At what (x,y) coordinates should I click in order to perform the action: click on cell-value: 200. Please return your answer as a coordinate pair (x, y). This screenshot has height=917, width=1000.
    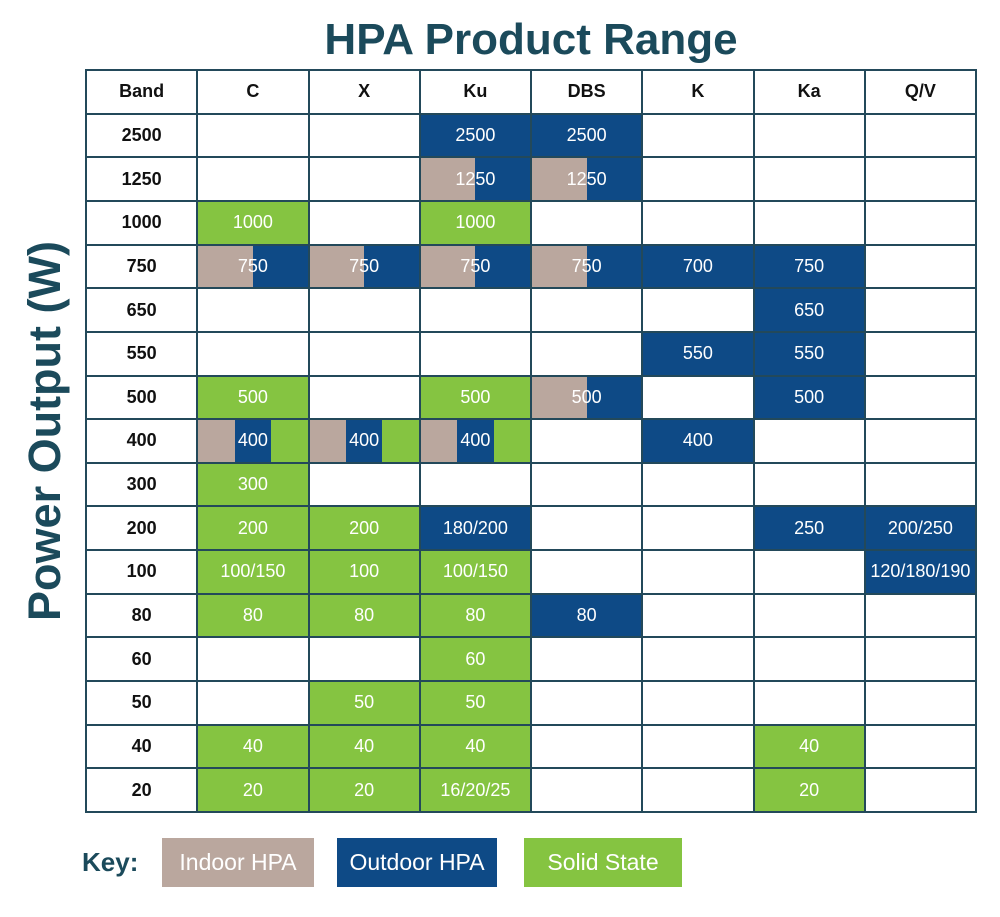
    Looking at the image, I should click on (364, 527).